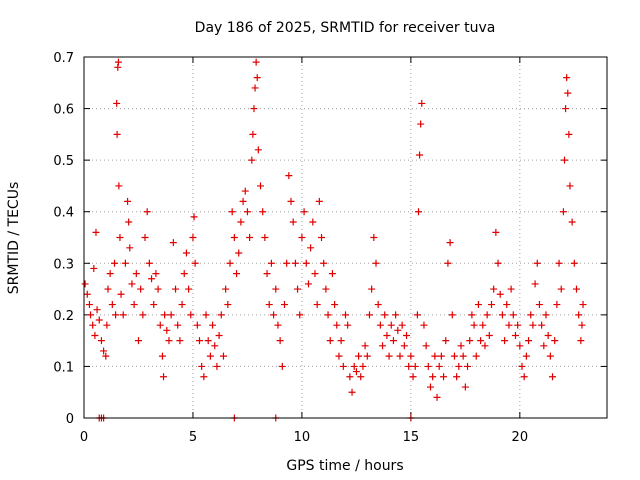 The height and width of the screenshot is (480, 640). Describe the element at coordinates (193, 437) in the screenshot. I see `x-tick-label: 5` at that location.